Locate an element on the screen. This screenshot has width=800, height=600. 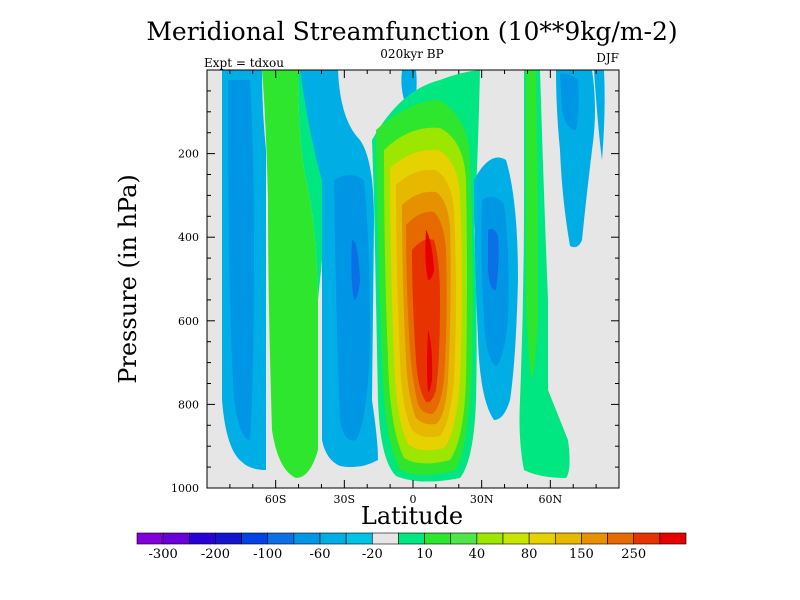
y-axis-label: Pressure (in hPa) is located at coordinates (128, 279).